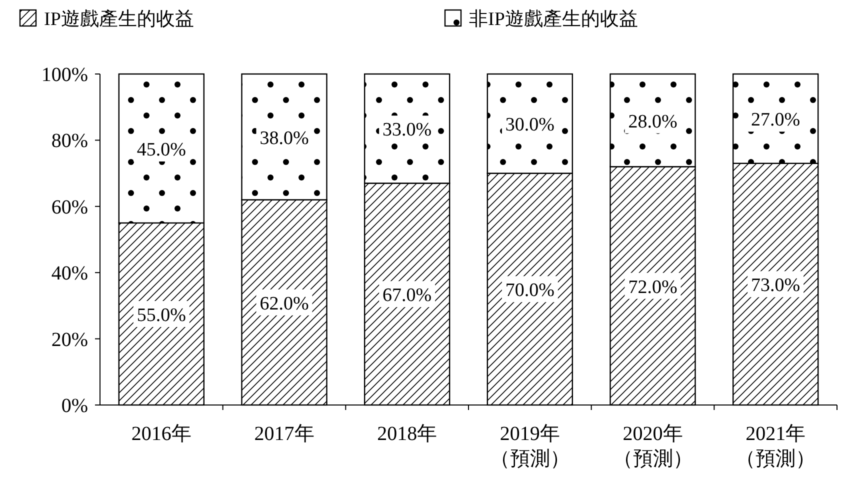  What do you see at coordinates (553, 19) in the screenshot?
I see `legend-label: 非IP遊戲產生的收益` at bounding box center [553, 19].